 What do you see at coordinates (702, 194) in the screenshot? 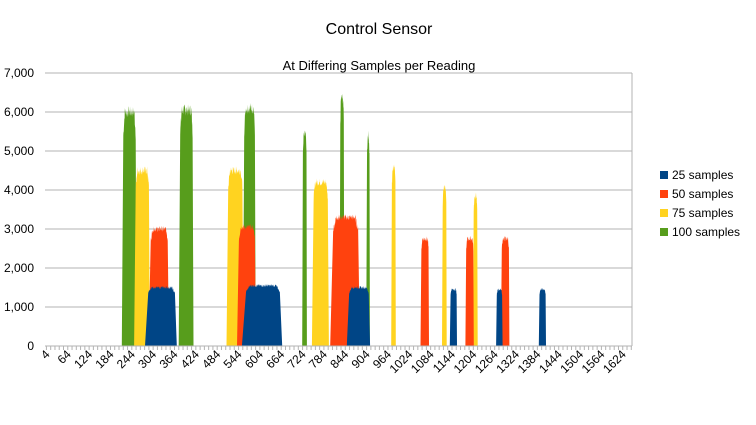
I see `legend-label: 50 samples` at bounding box center [702, 194].